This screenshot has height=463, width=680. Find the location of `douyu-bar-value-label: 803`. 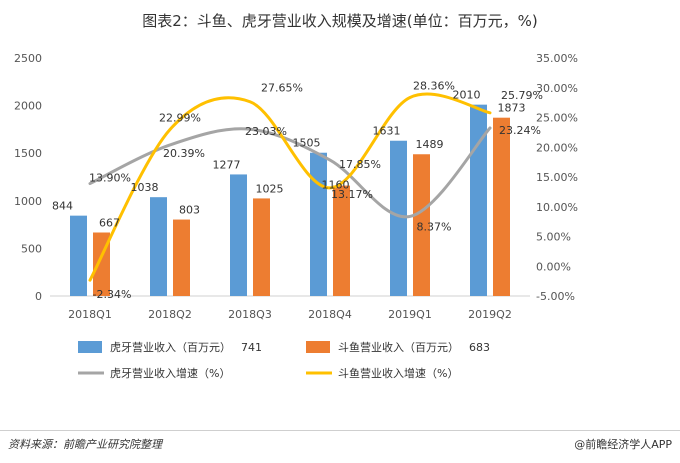

douyu-bar-value-label: 803 is located at coordinates (189, 210).